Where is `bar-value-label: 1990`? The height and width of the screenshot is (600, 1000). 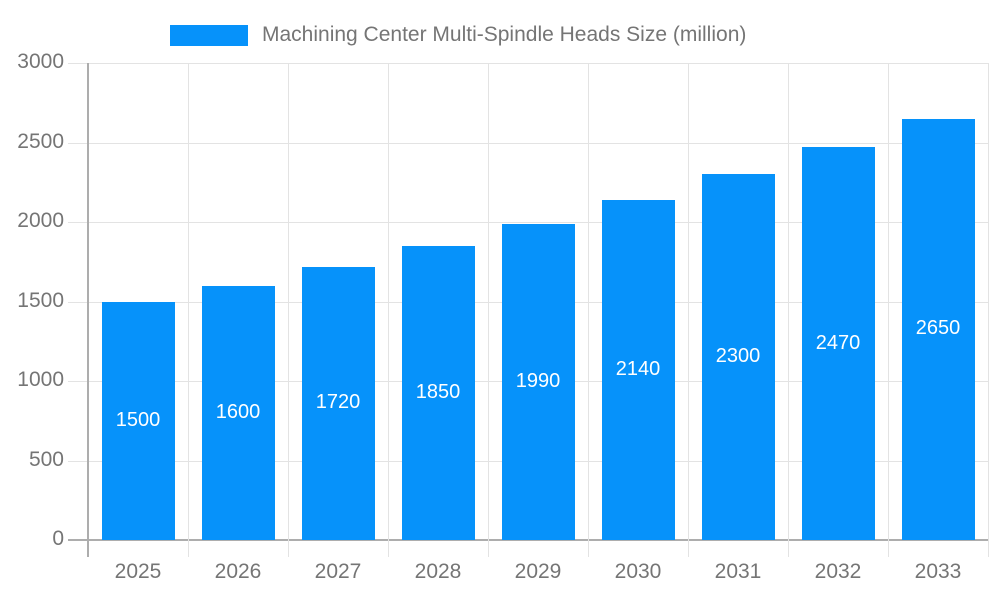 bar-value-label: 1990 is located at coordinates (538, 380).